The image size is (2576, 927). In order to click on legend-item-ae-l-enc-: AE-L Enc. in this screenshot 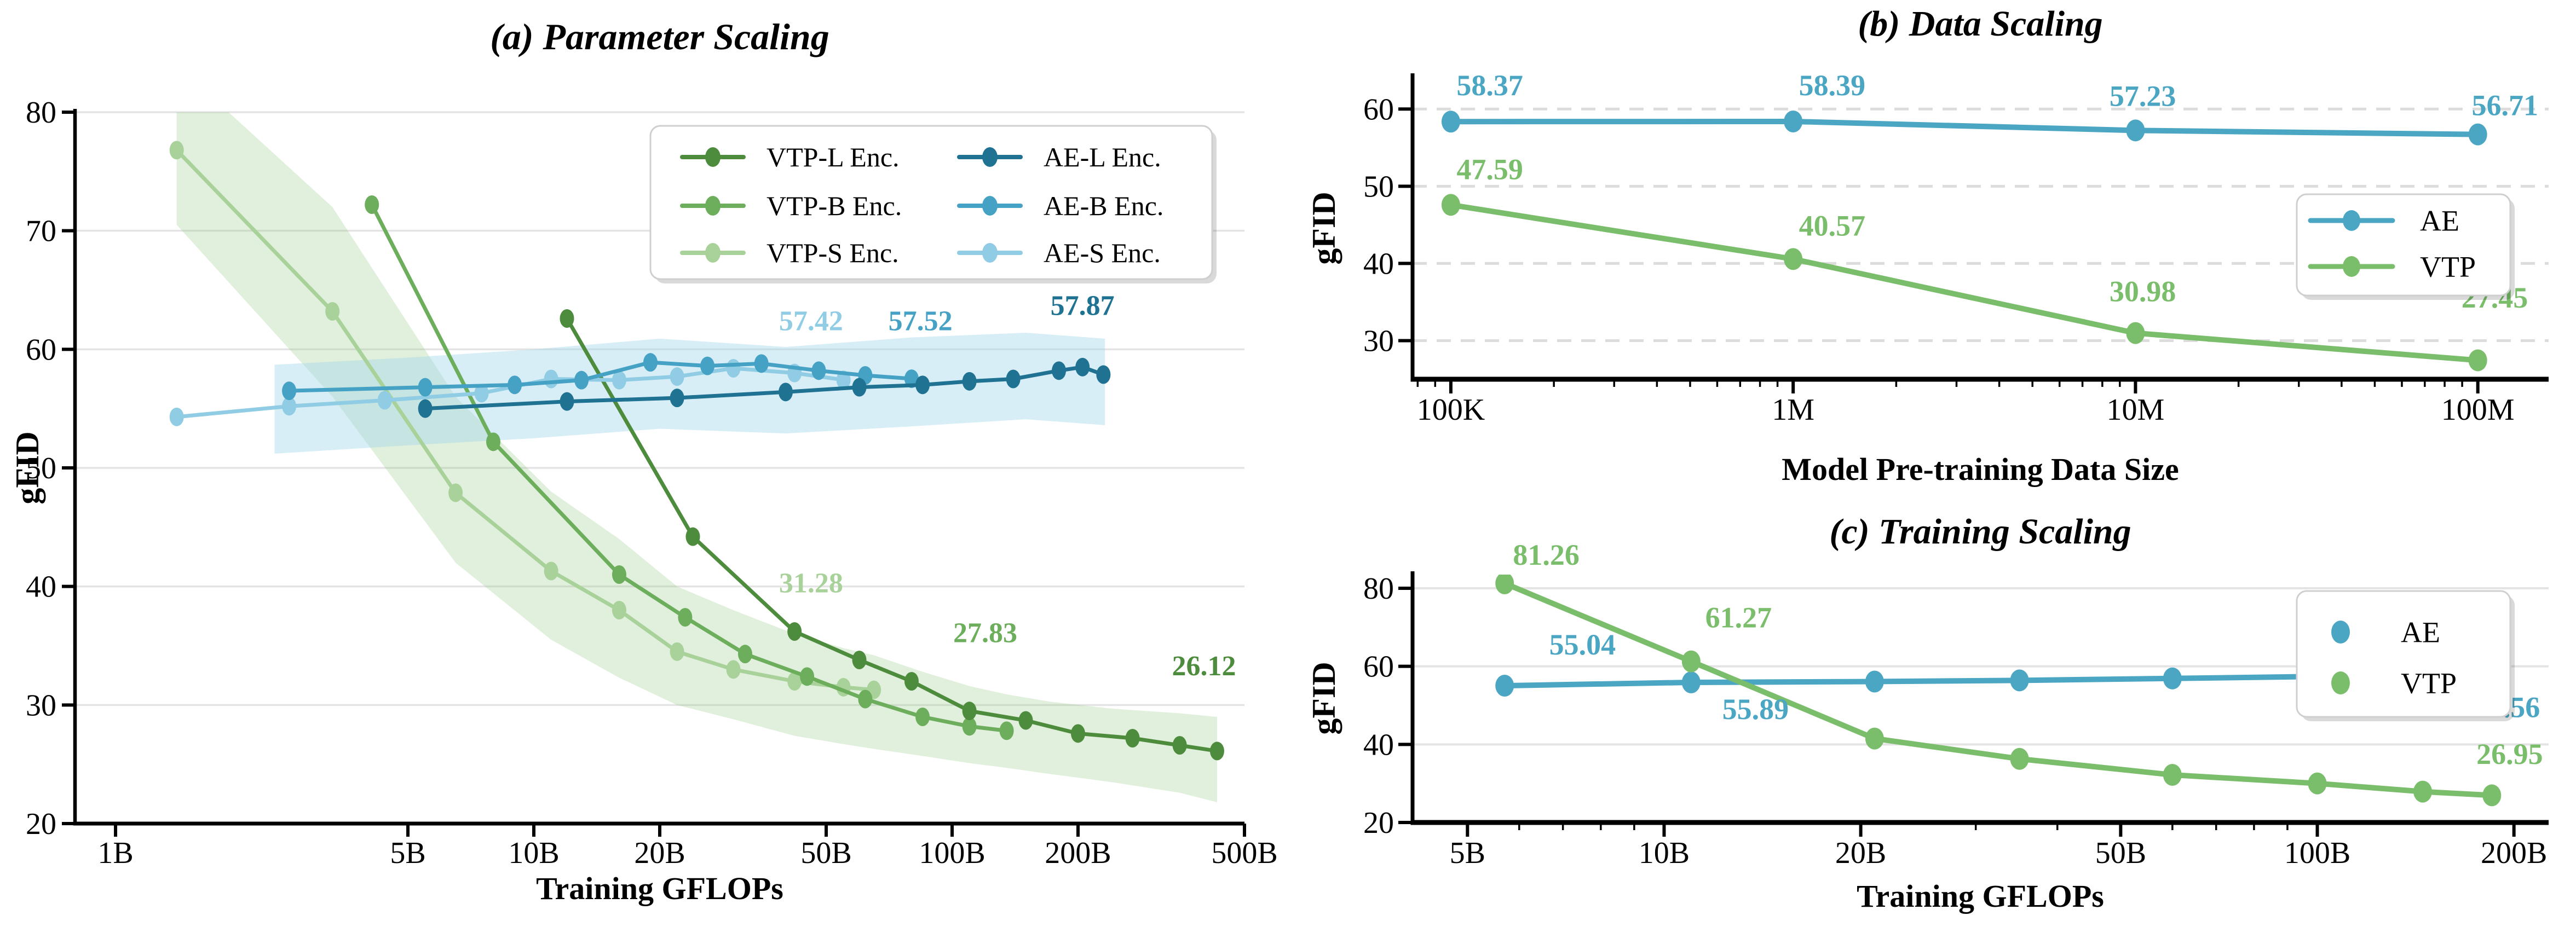, I will do `click(1059, 157)`.